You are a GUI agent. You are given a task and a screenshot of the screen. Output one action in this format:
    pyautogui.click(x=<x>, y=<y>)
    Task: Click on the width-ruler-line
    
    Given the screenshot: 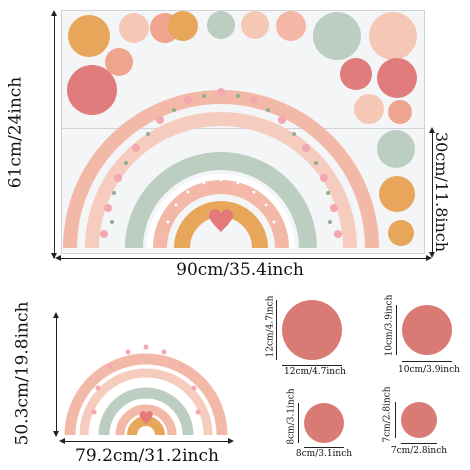 What is the action you would take?
    pyautogui.click(x=243, y=258)
    